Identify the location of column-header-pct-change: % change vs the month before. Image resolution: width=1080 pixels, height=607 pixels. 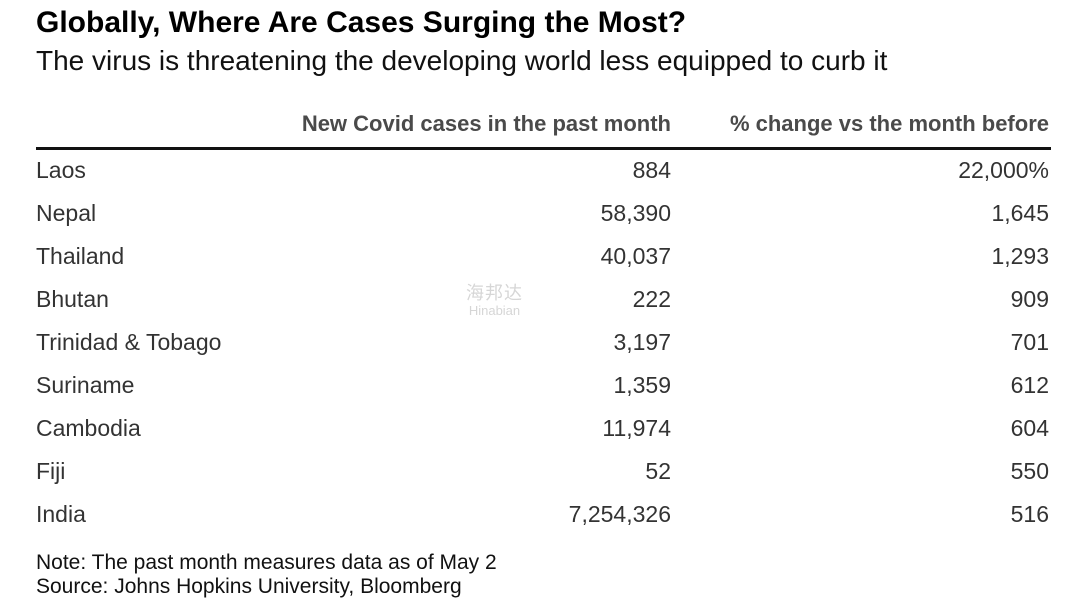
(889, 123).